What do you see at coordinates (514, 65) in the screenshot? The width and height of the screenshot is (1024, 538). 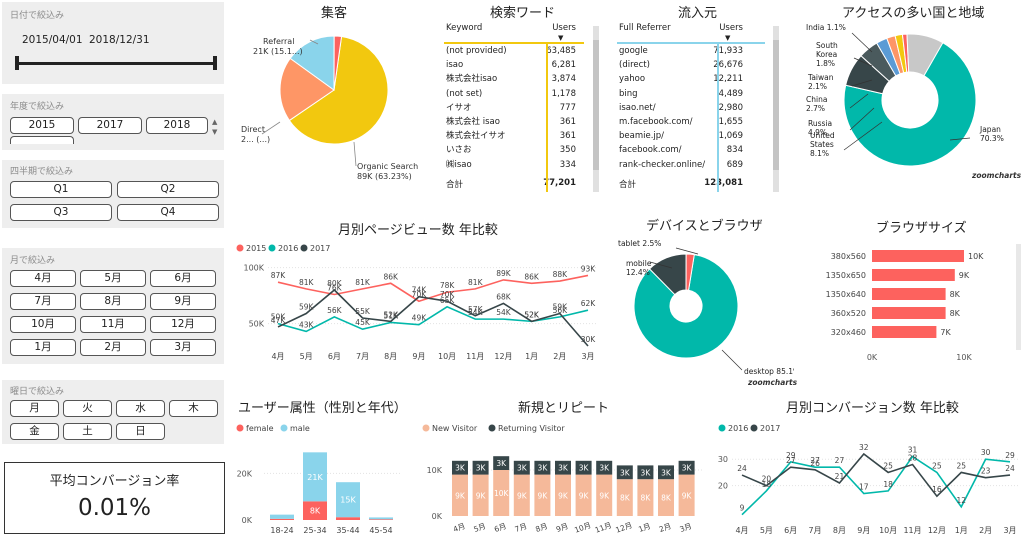 I see `keywords-row: isao 6,281` at bounding box center [514, 65].